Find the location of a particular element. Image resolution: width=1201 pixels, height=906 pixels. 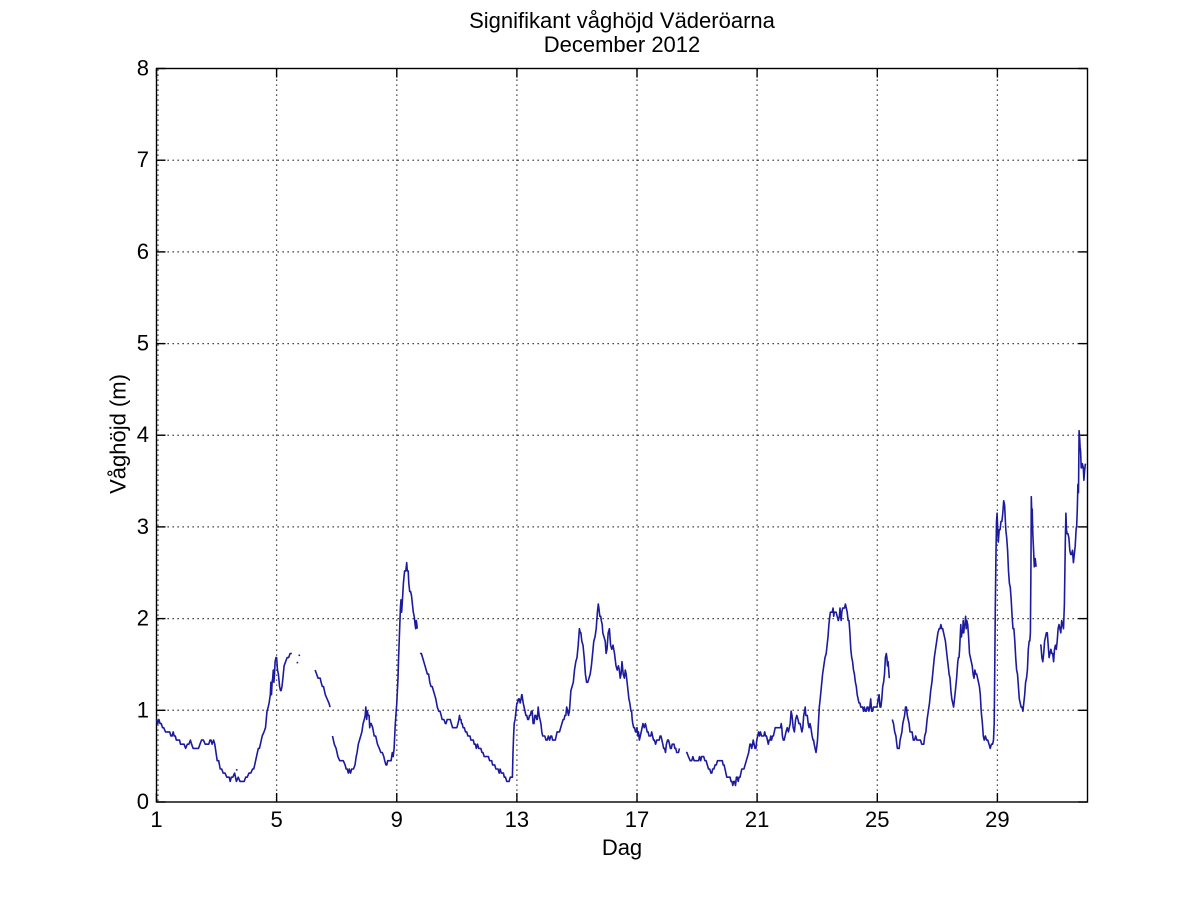

svg-text: 7 is located at coordinates (143, 159).